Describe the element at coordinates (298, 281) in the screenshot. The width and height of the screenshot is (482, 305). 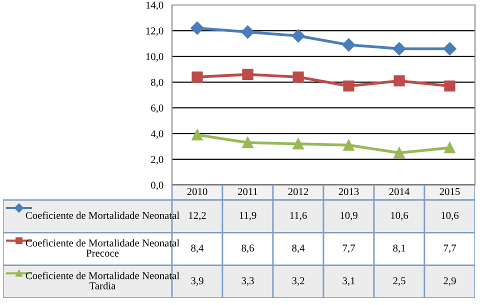
I see `data-label: 3,2` at that location.